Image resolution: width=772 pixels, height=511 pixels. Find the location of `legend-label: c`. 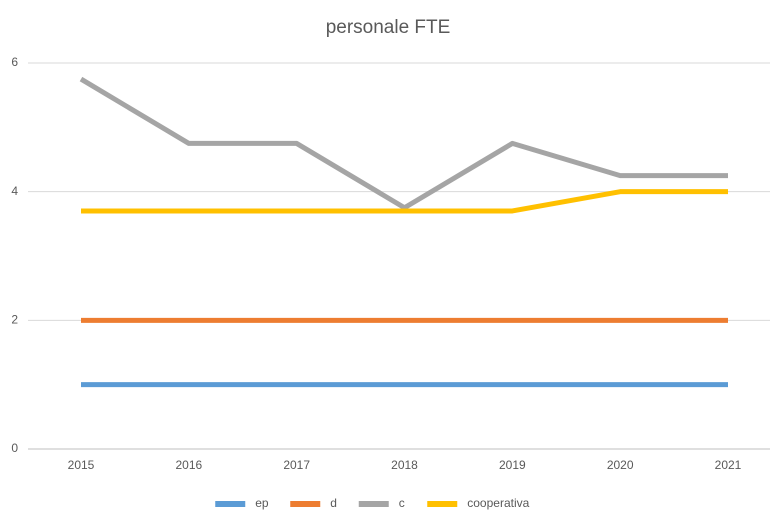

legend-label: c is located at coordinates (402, 503).